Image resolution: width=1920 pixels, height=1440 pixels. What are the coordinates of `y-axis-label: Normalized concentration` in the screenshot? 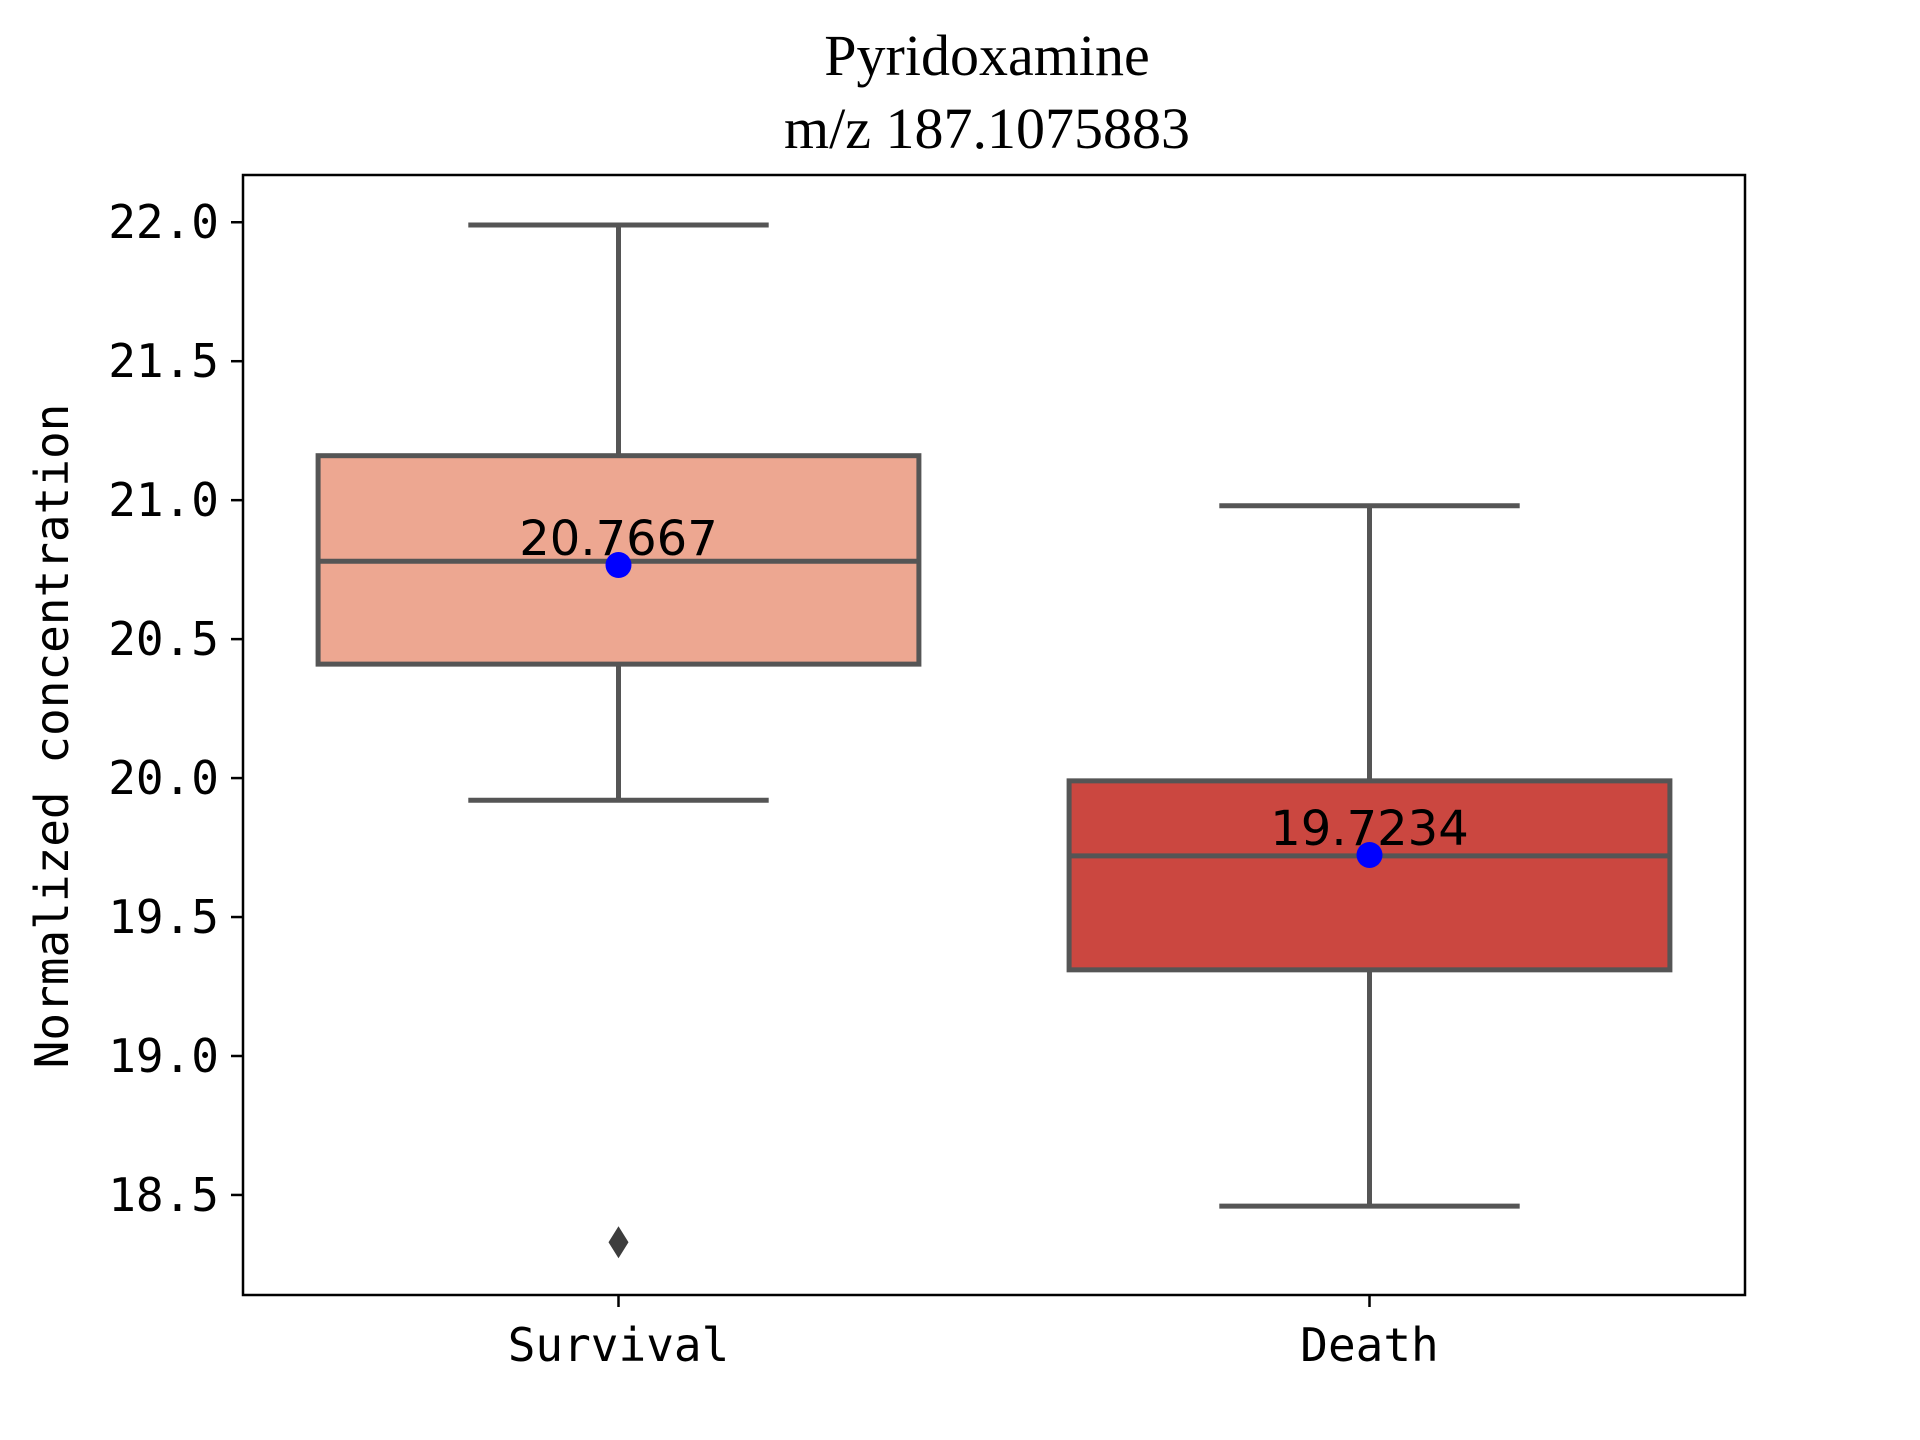 It's located at (52, 736).